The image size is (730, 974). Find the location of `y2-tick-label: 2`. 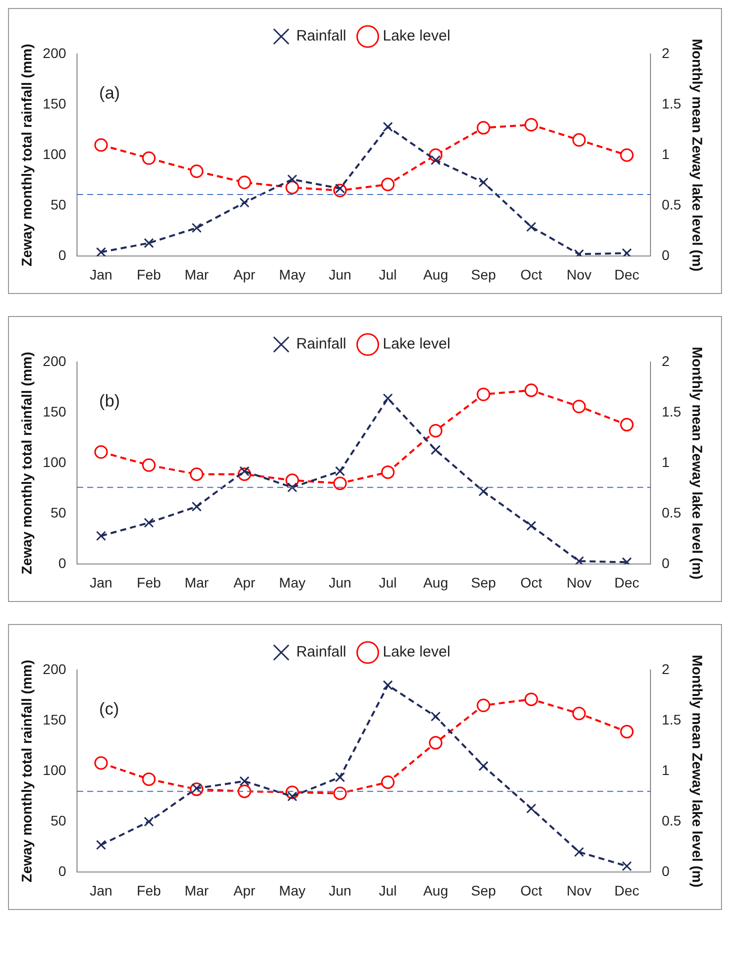

y2-tick-label: 2 is located at coordinates (666, 668).